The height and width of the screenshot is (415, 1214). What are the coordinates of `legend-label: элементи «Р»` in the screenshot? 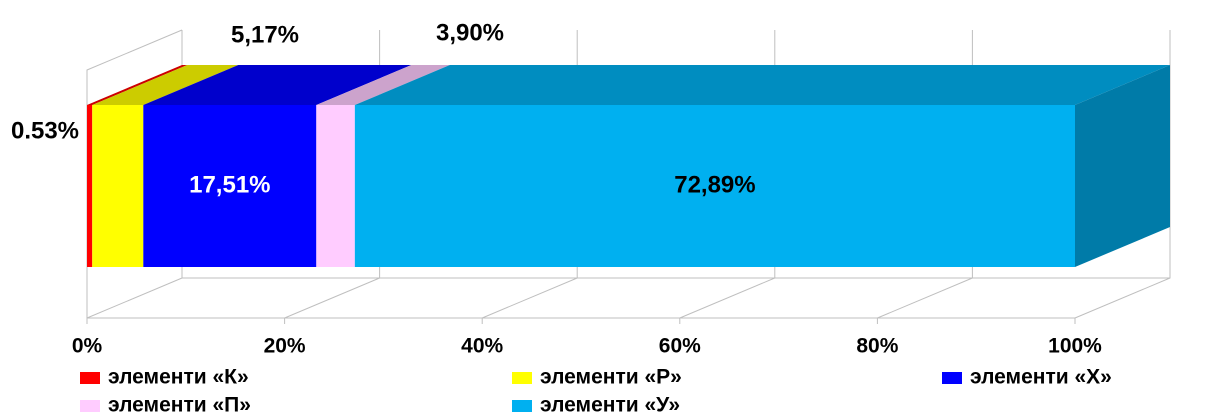 It's located at (611, 377).